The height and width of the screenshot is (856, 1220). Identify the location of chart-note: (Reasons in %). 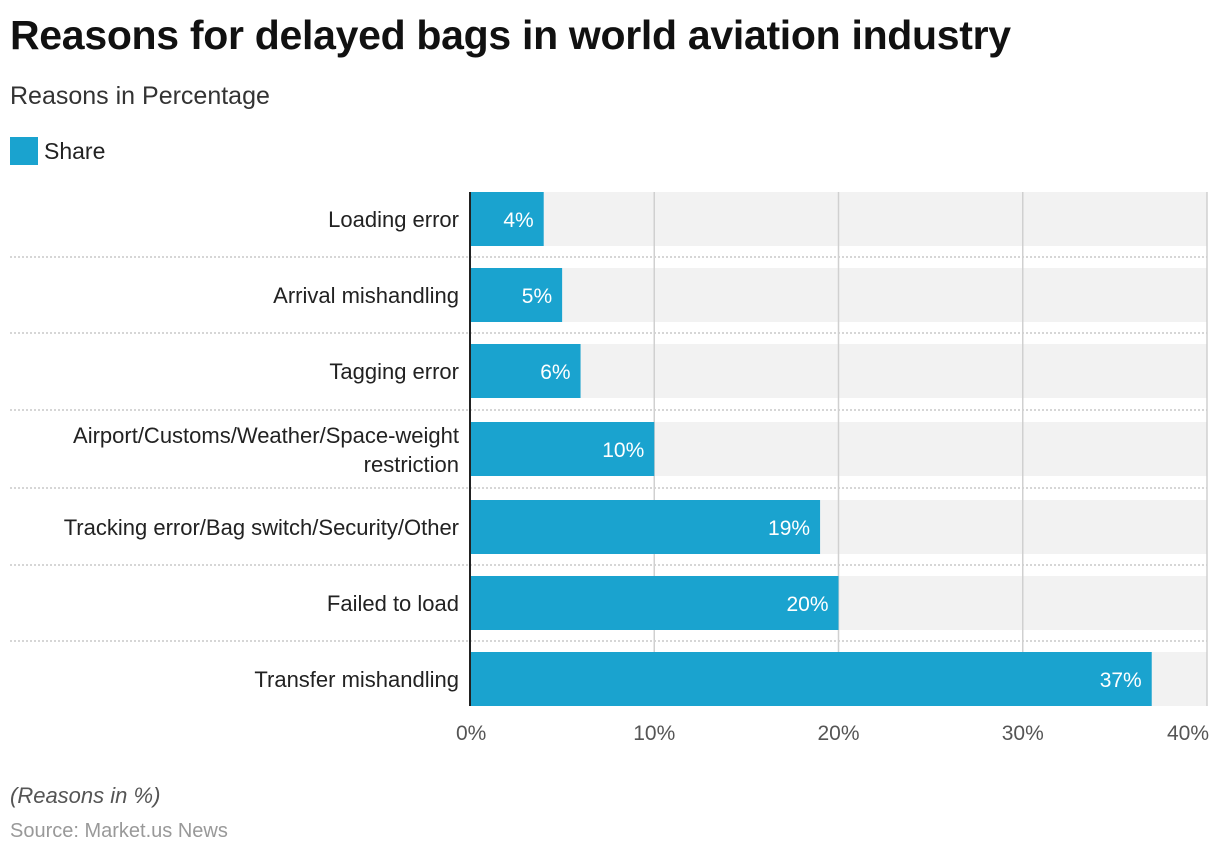
(85, 795).